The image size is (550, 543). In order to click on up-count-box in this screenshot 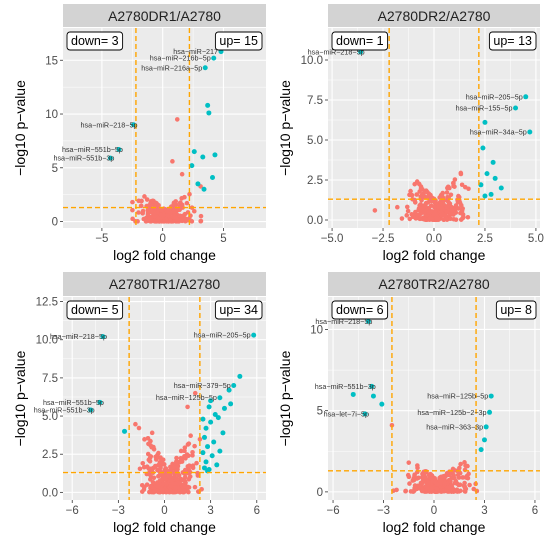, I will do `click(238, 310)`.